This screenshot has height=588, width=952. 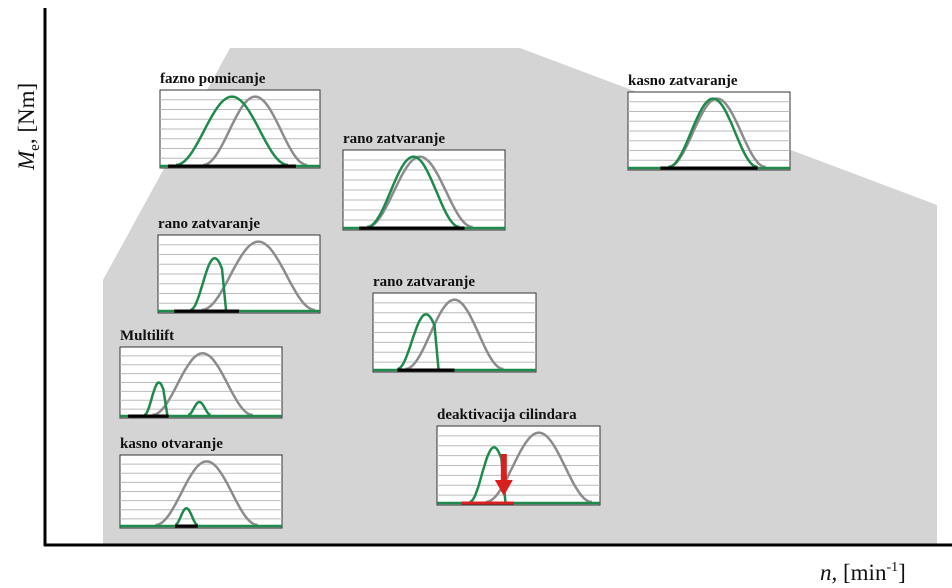 What do you see at coordinates (683, 81) in the screenshot?
I see `panel-label: kasno zatvaranje` at bounding box center [683, 81].